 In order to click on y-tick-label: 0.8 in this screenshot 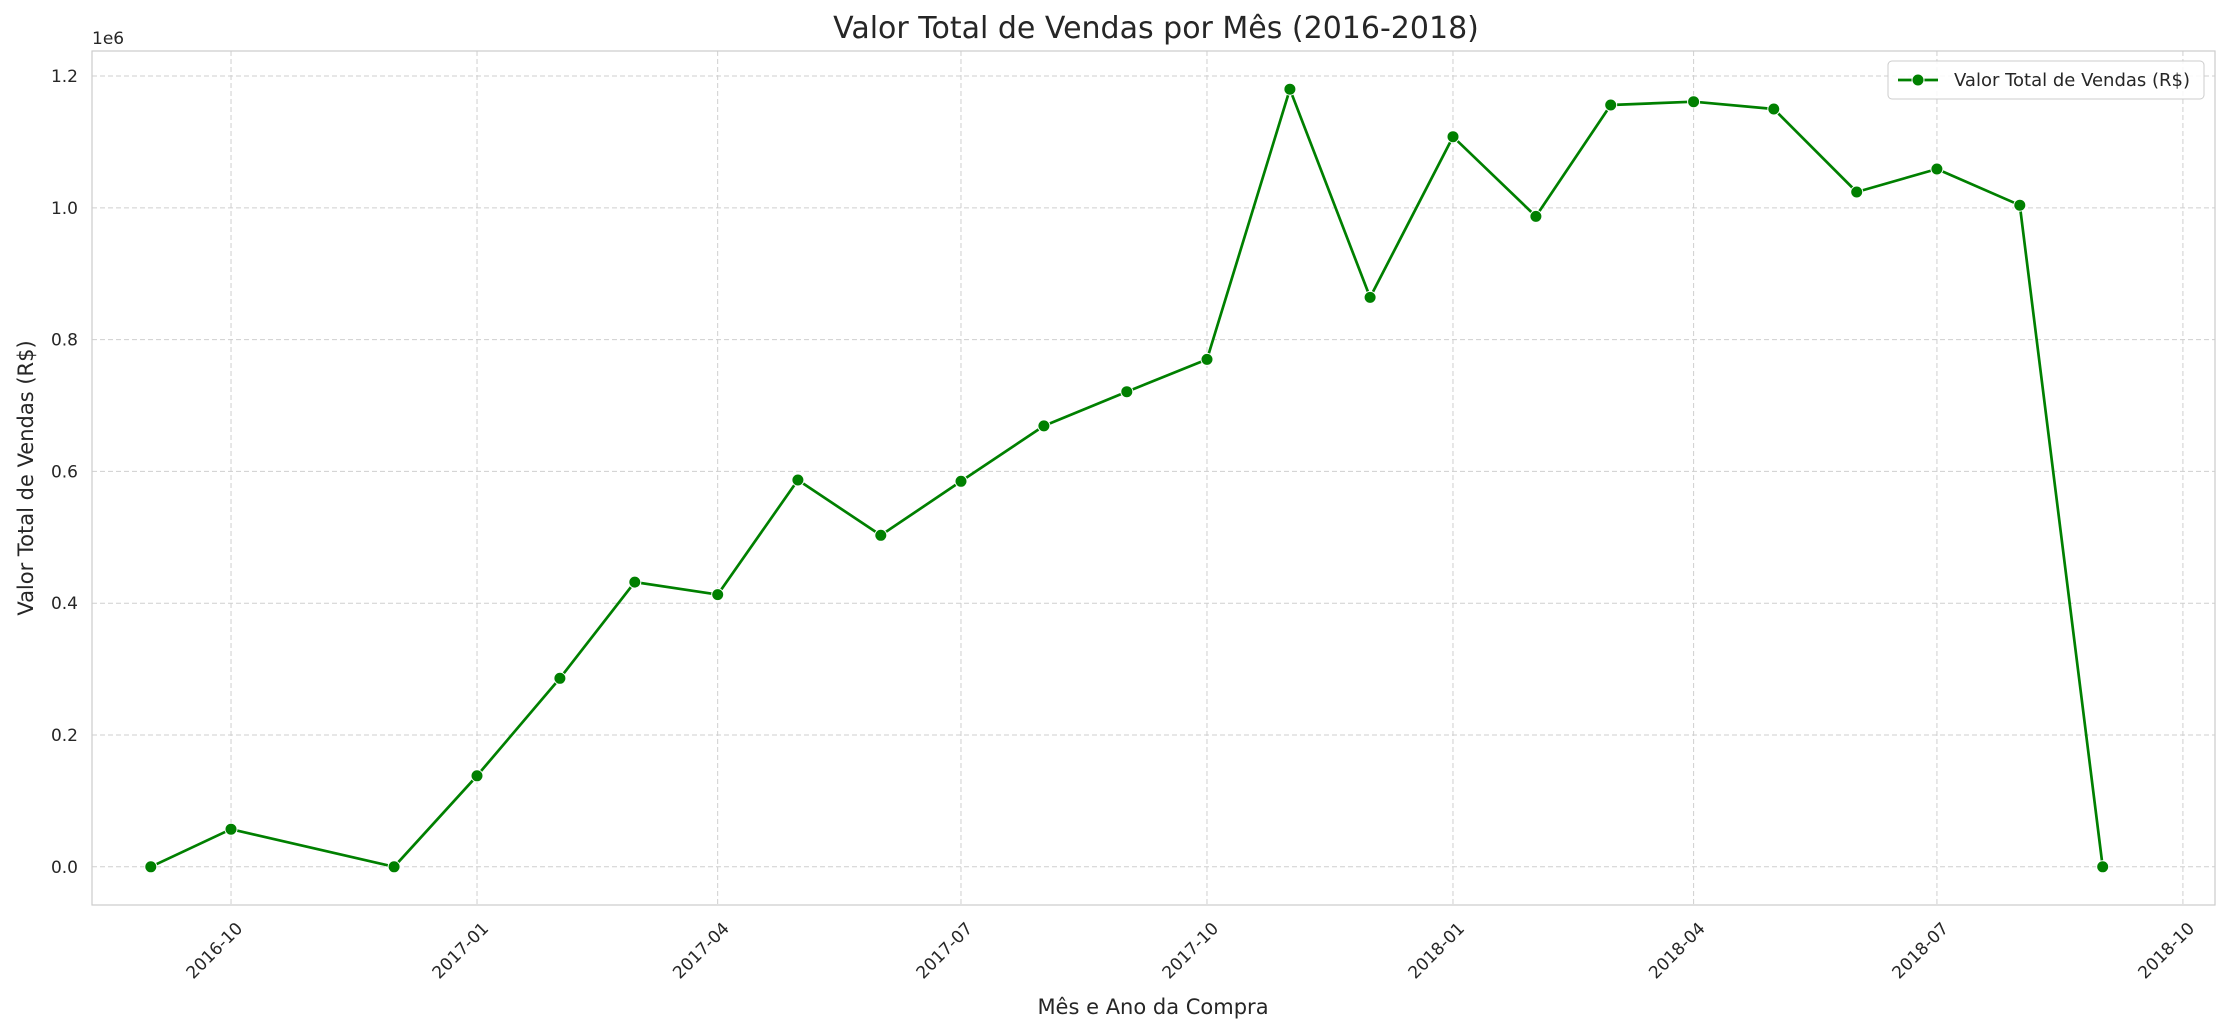, I will do `click(64, 341)`.